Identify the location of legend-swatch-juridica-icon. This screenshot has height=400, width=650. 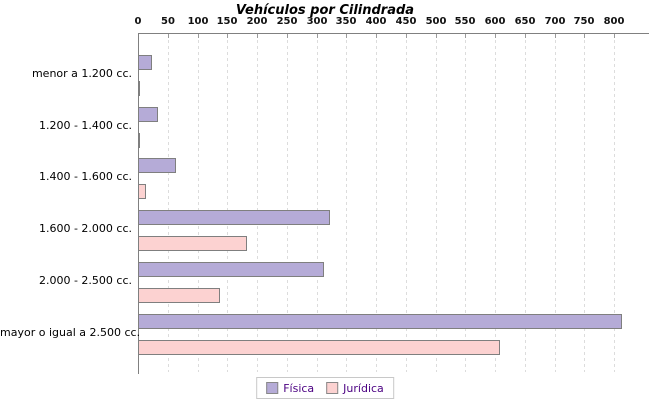
(332, 388).